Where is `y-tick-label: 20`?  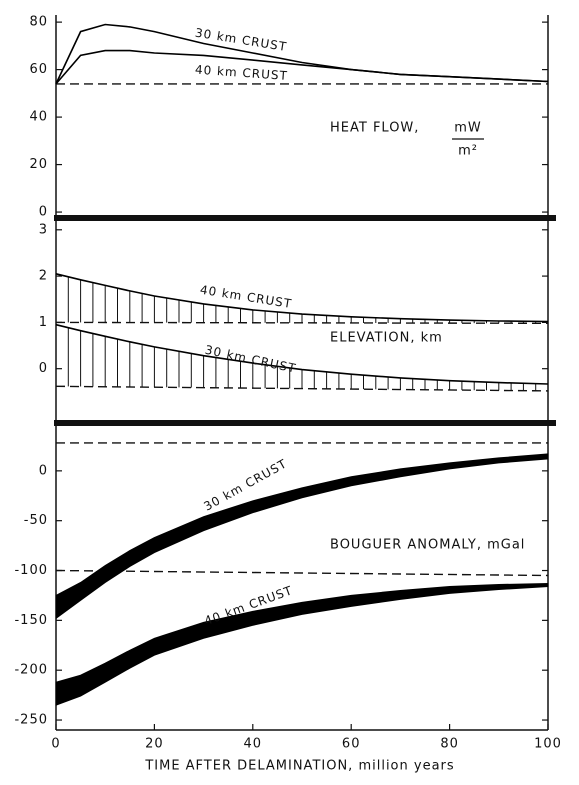 y-tick-label: 20 is located at coordinates (38, 164).